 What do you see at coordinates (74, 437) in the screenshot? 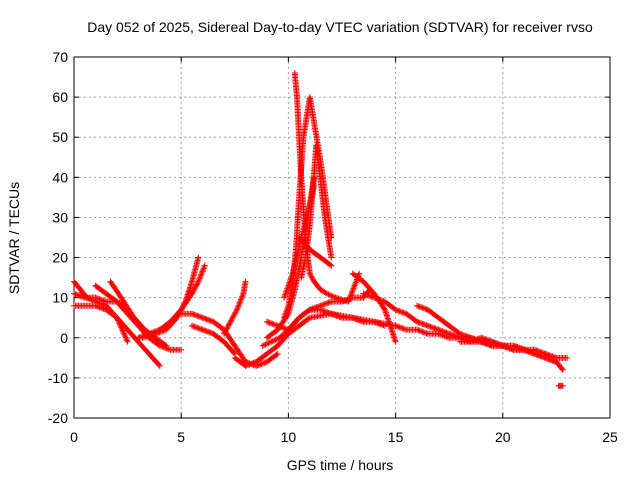
I see `x-tick-label: 0` at bounding box center [74, 437].